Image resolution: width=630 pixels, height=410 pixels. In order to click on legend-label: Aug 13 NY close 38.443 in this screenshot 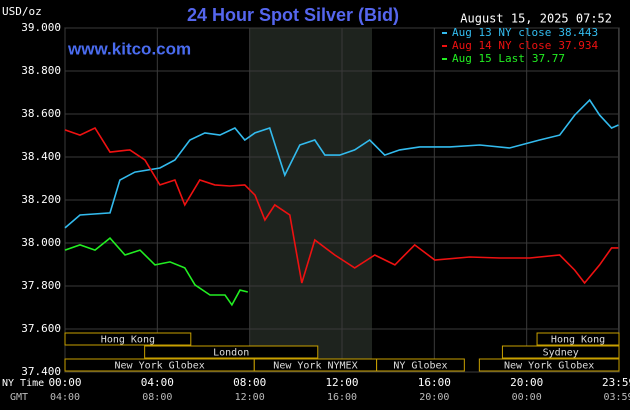, I will do `click(525, 32)`.